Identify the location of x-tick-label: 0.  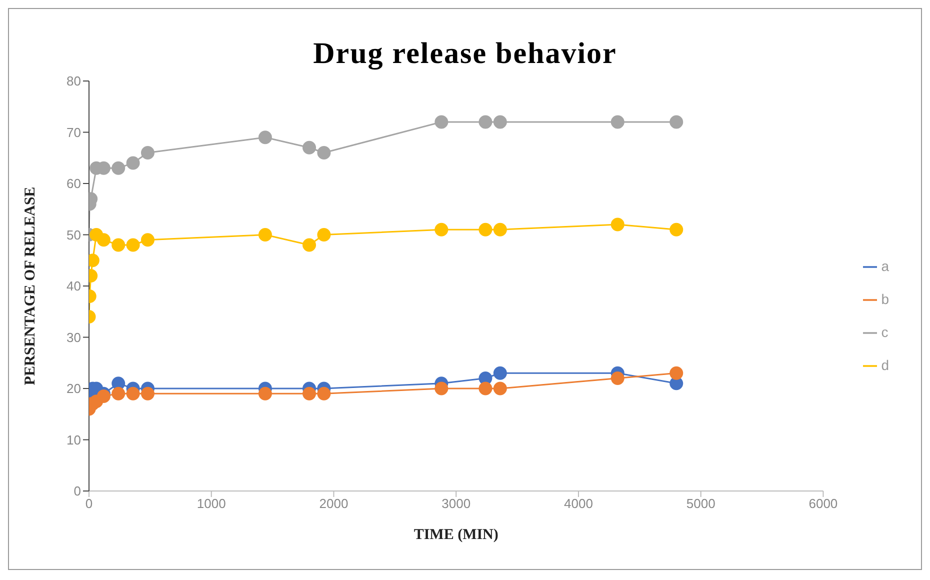
(89, 504).